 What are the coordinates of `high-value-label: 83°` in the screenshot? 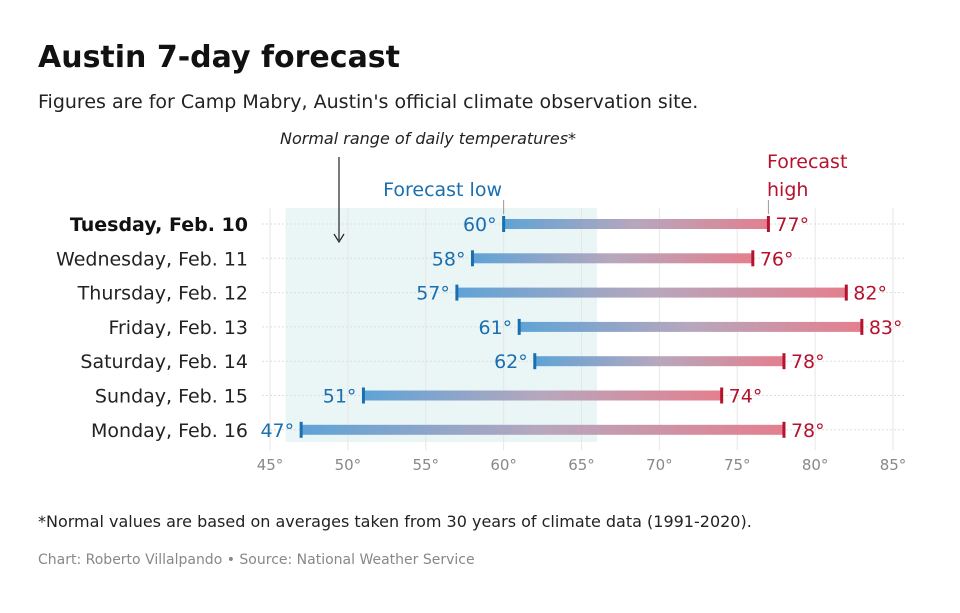 It's located at (886, 328).